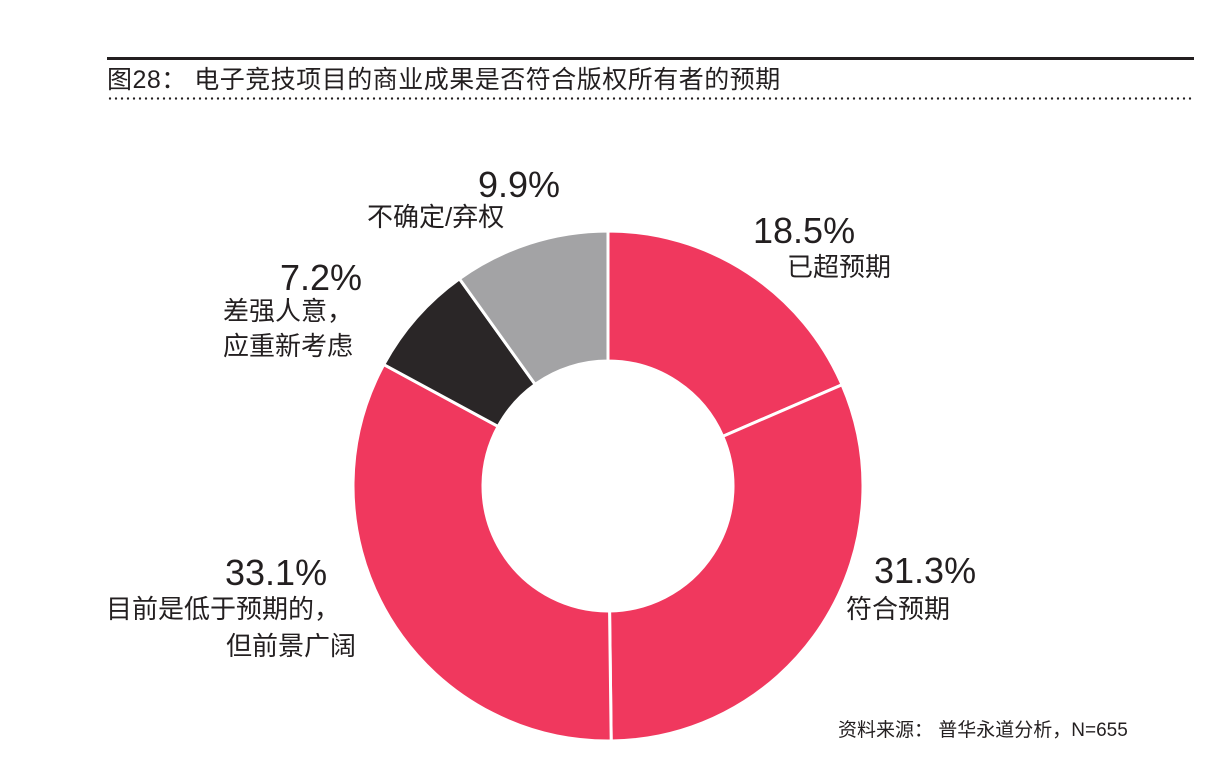 The height and width of the screenshot is (780, 1224). I want to click on source-note: 资料来源： 普华永道分析，N=655, so click(983, 730).